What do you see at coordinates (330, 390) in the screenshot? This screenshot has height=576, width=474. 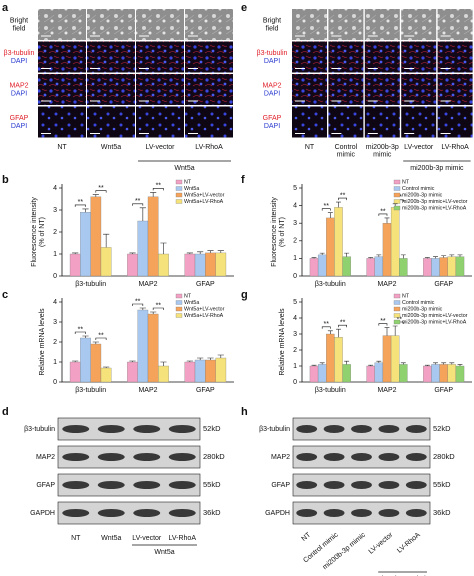 I see `x-tick-label: β3-tubulin` at bounding box center [330, 390].